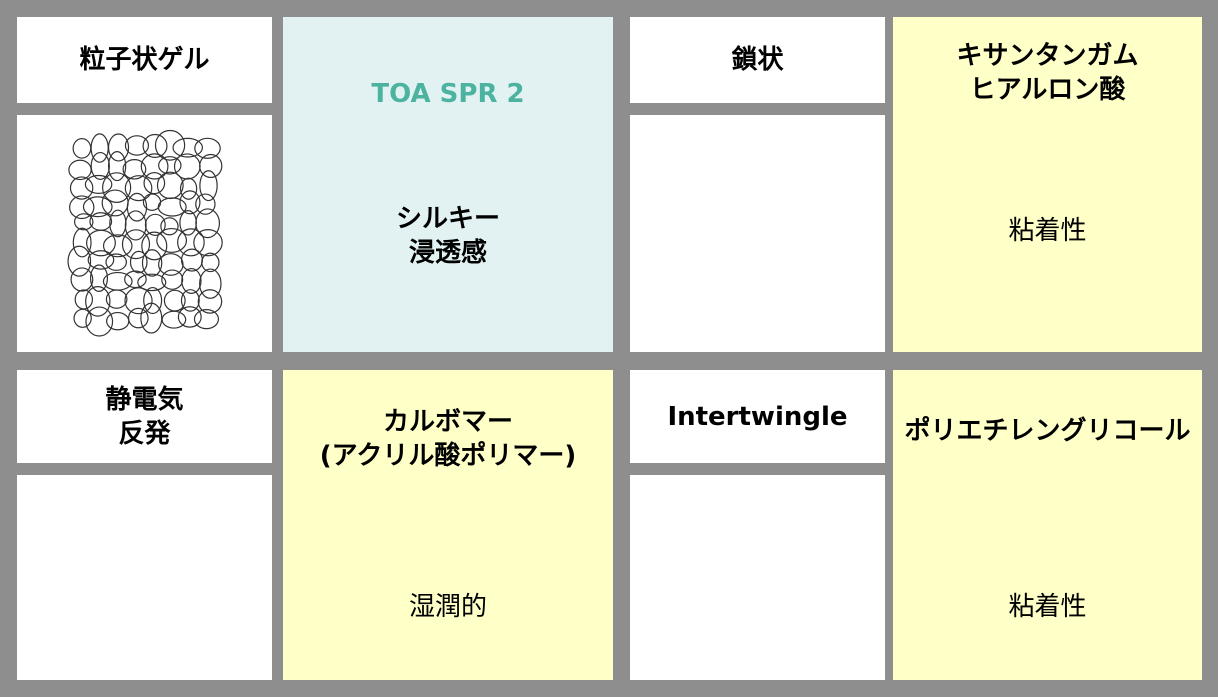 This screenshot has height=697, width=1218. I want to click on text-line: ポリエチレングリコール, so click(1047, 431).